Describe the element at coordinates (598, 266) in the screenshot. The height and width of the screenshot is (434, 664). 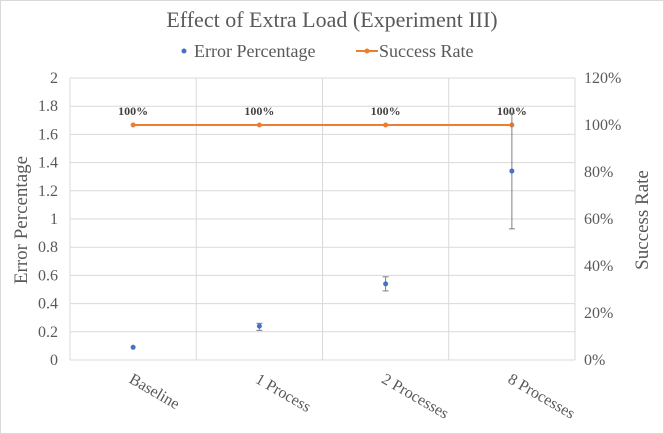
I see `y2-tick-label: 40%` at that location.